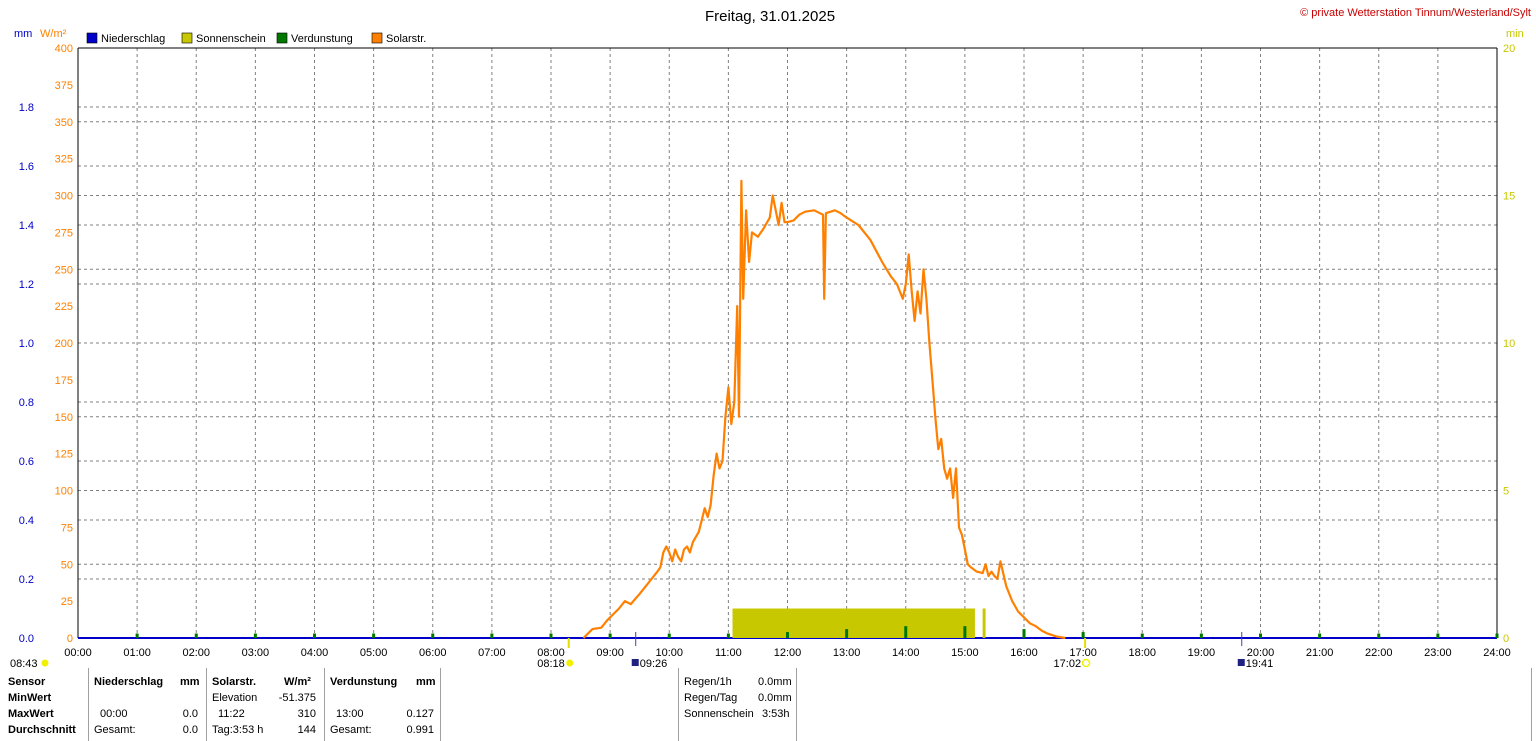  I want to click on y-tick-solar: 275, so click(64, 233).